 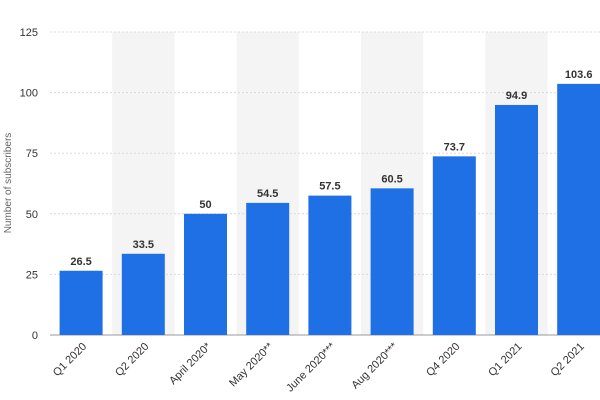 I want to click on x-tick-label: June 2020***, so click(x=311, y=367).